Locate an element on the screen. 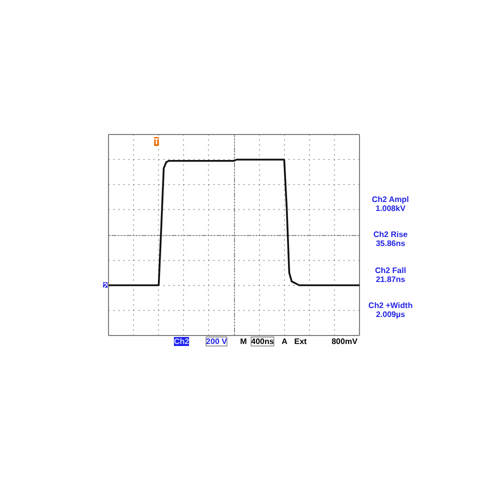  annotation: 2 is located at coordinates (105, 285).